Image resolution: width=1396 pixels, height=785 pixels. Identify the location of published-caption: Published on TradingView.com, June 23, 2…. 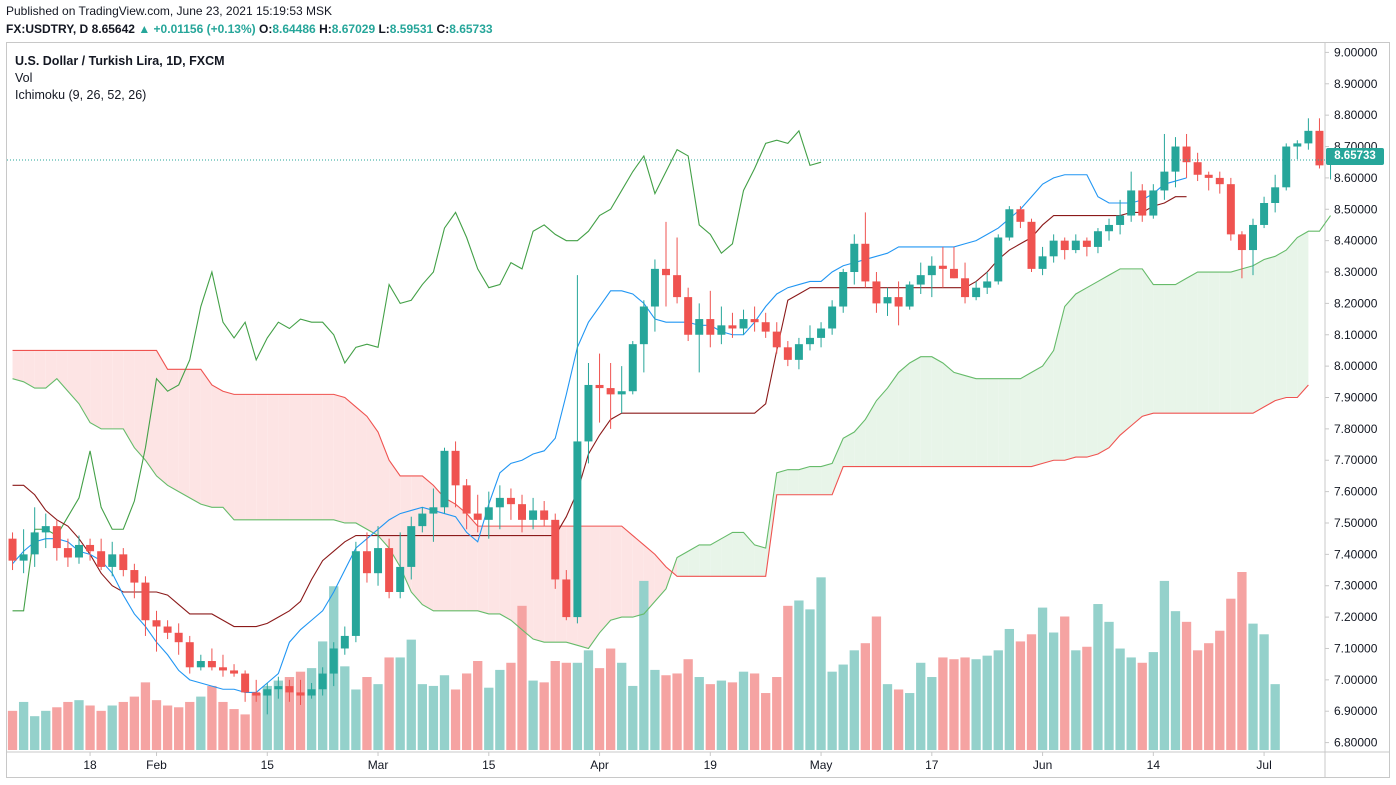
(169, 11).